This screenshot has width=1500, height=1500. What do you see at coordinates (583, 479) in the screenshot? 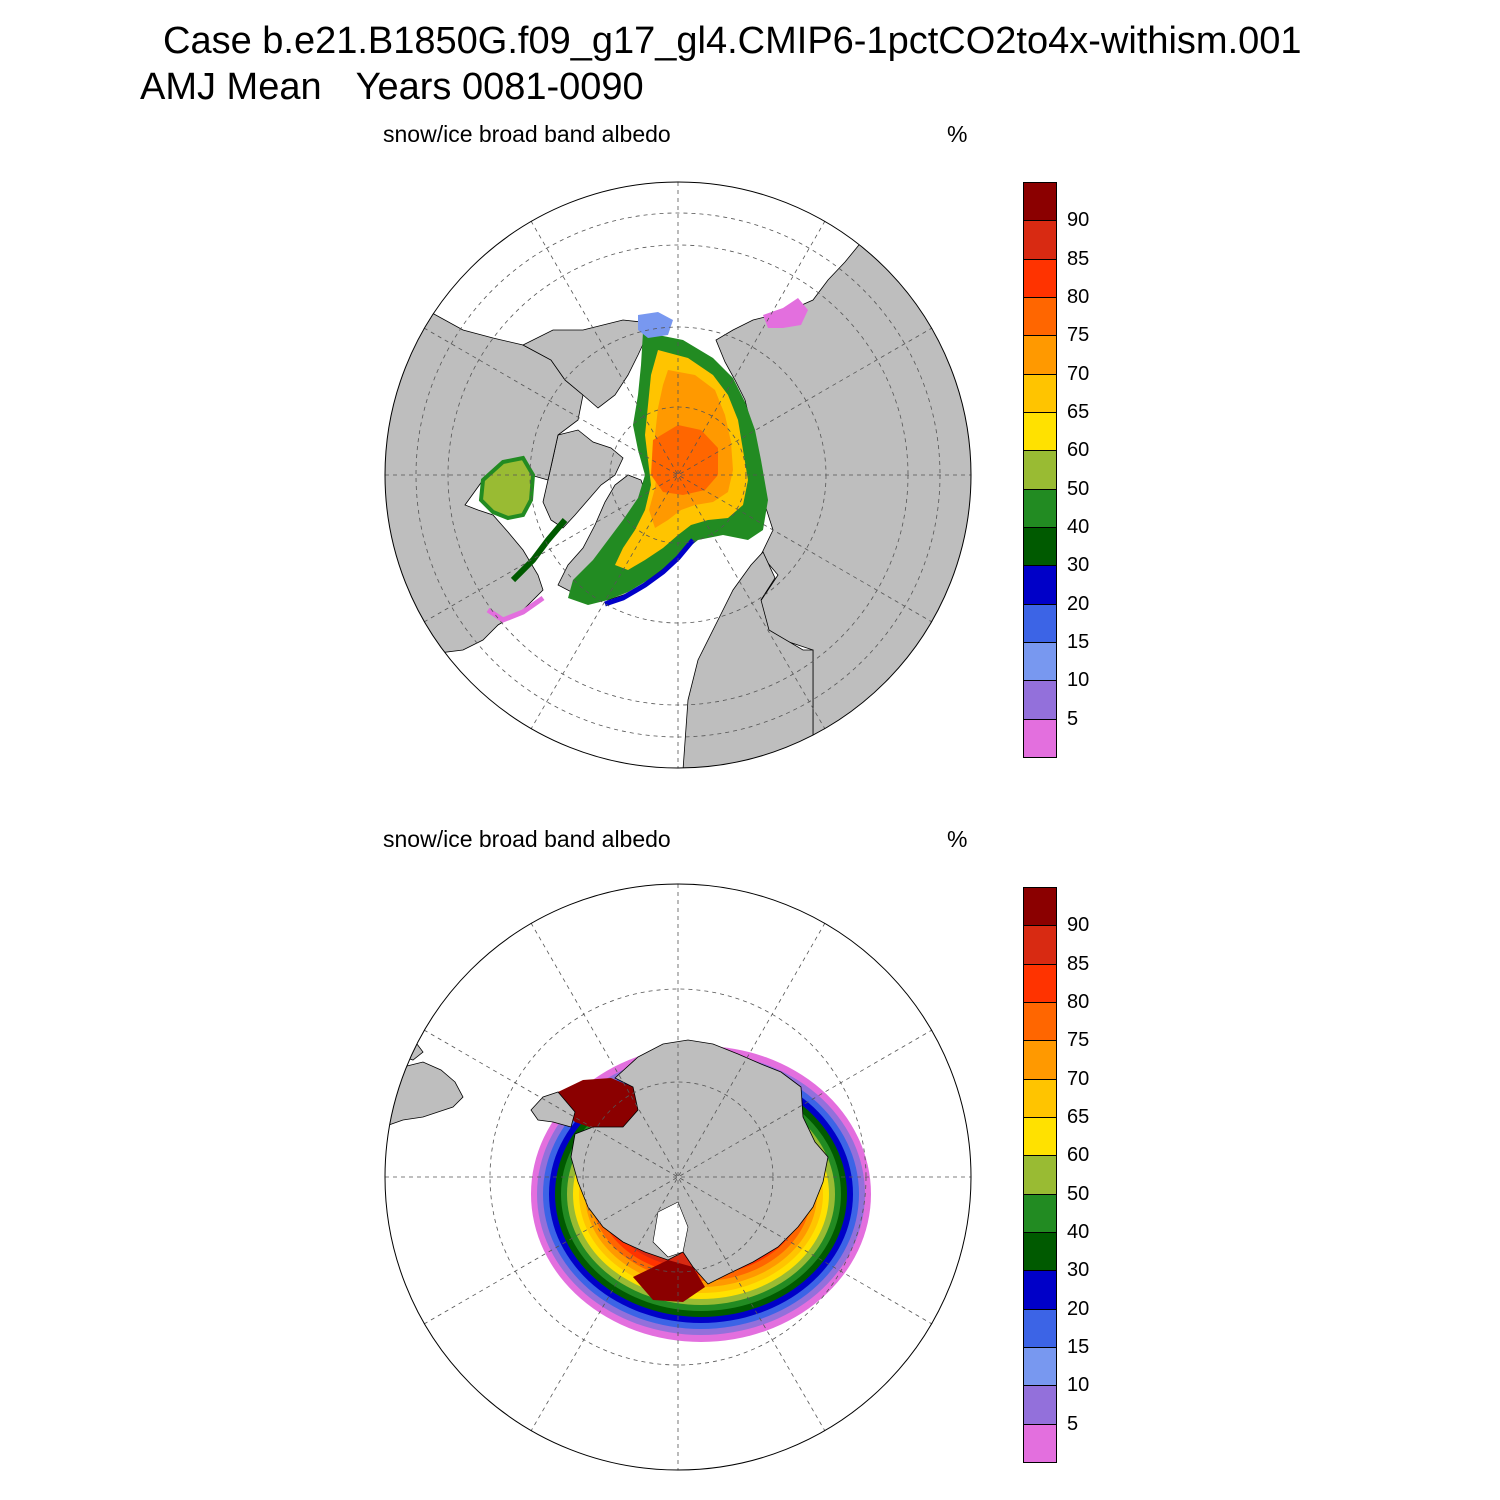
I see `canadian-archipelago` at bounding box center [583, 479].